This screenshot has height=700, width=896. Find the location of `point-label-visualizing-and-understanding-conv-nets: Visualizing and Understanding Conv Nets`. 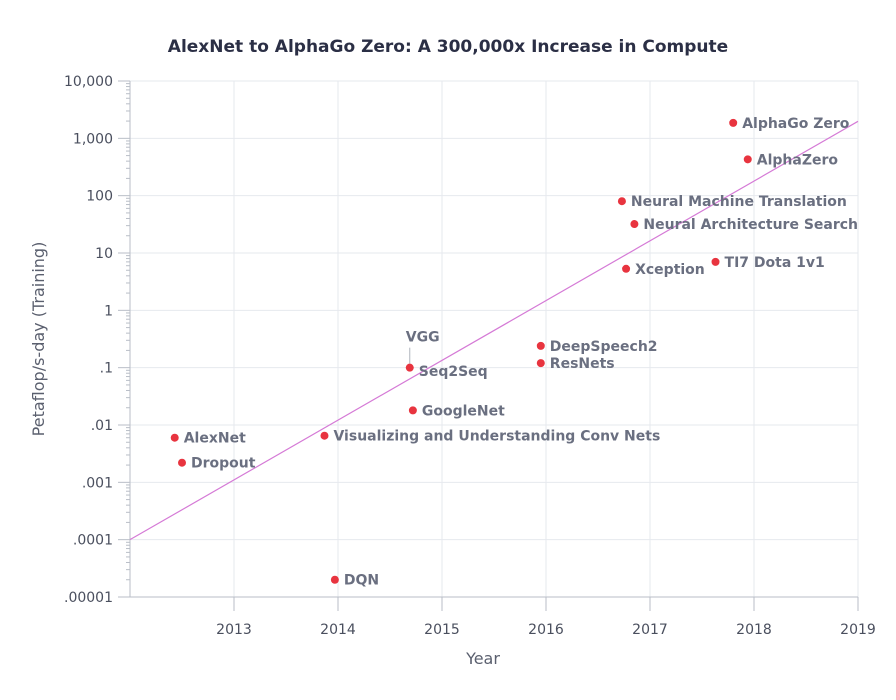

point-label-visualizing-and-understanding-conv-nets: Visualizing and Understanding Conv Nets is located at coordinates (496, 437).